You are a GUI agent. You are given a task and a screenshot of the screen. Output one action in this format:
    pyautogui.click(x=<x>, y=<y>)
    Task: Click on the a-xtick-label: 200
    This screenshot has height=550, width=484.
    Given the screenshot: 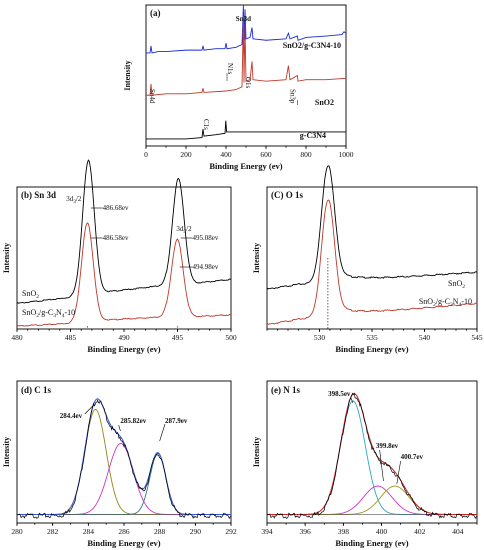 What is the action you would take?
    pyautogui.click(x=186, y=154)
    